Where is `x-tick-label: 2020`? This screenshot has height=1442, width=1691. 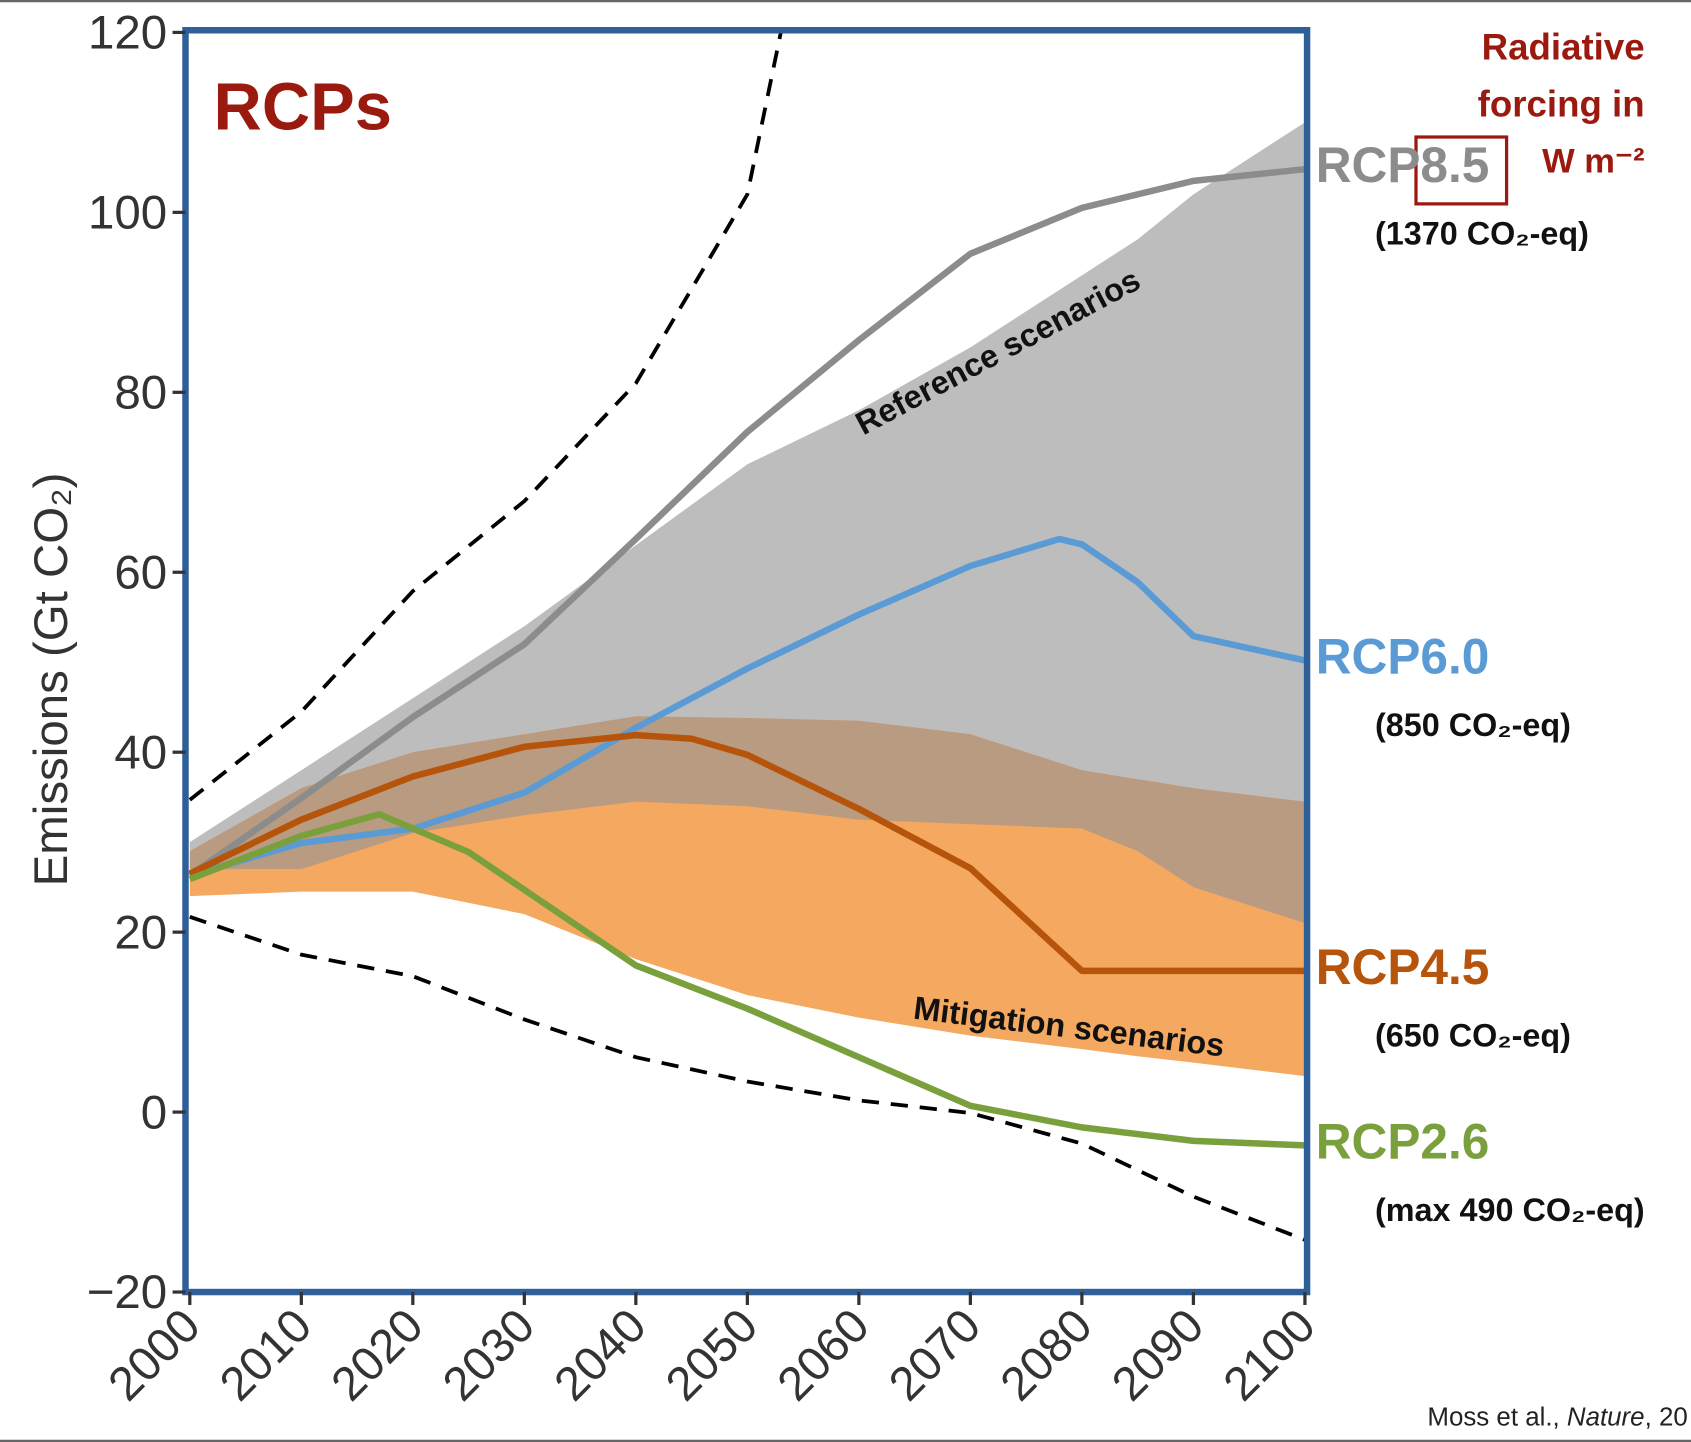 x-tick-label: 2020 is located at coordinates (377, 1355).